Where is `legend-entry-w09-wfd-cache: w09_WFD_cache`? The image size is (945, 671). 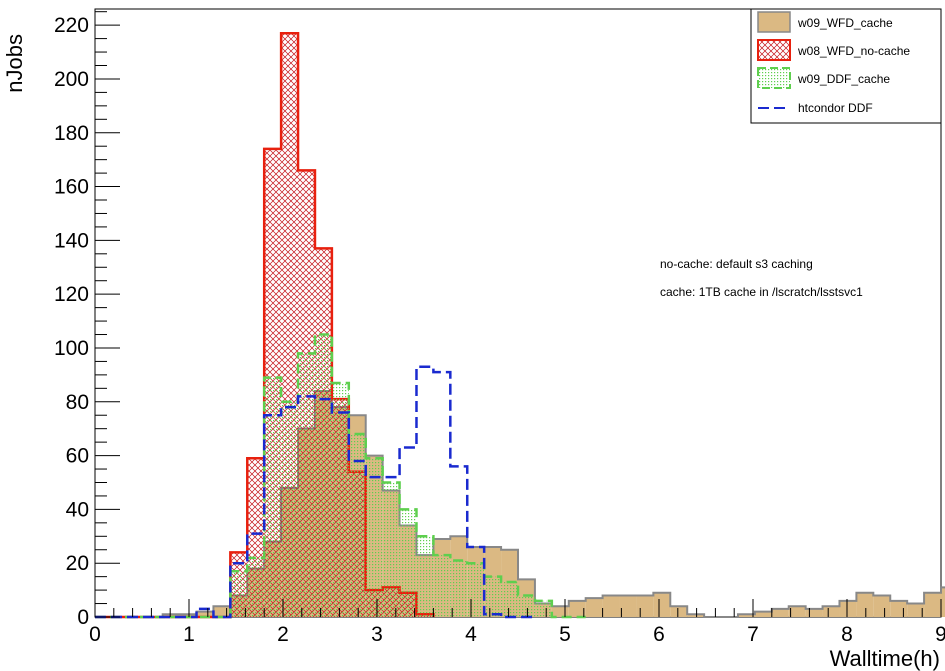 legend-entry-w09-wfd-cache: w09_WFD_cache is located at coordinates (825, 22).